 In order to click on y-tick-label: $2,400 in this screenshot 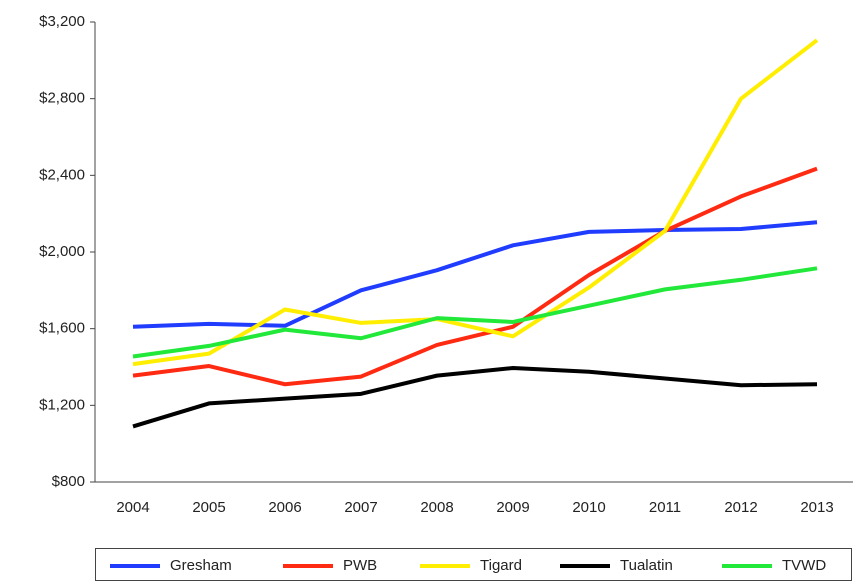, I will do `click(62, 174)`.